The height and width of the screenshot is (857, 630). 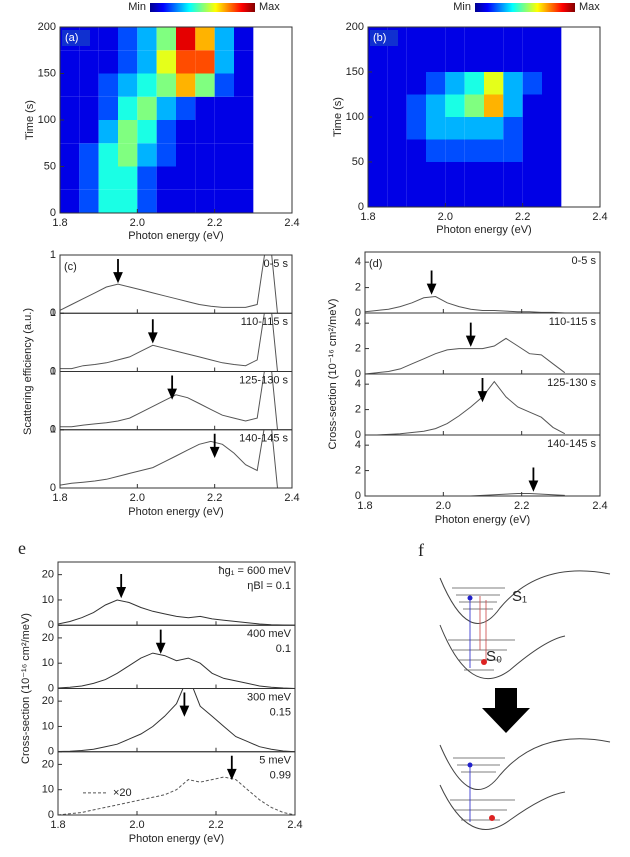 I want to click on x-tick-label: 1.8, so click(x=367, y=217).